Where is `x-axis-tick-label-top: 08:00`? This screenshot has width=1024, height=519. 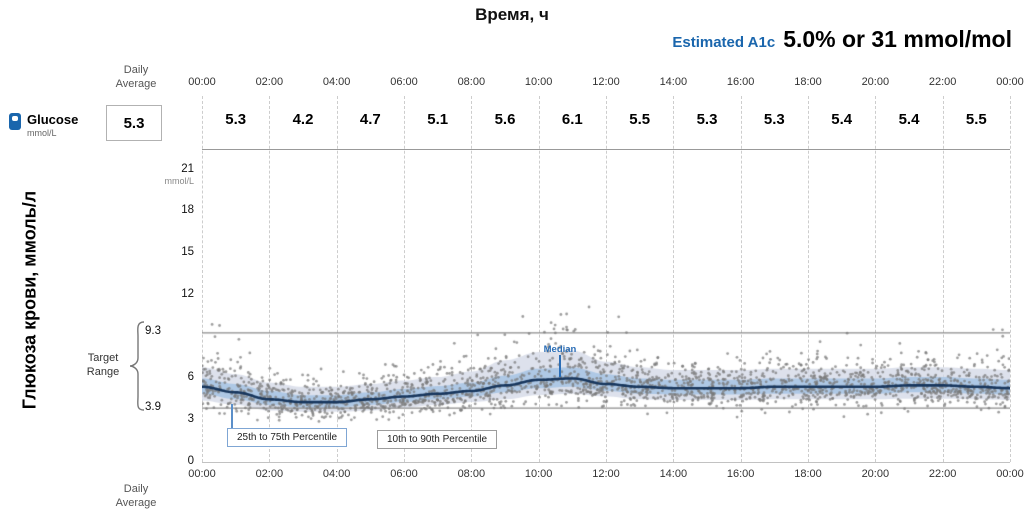 x-axis-tick-label-top: 08:00 is located at coordinates (471, 82).